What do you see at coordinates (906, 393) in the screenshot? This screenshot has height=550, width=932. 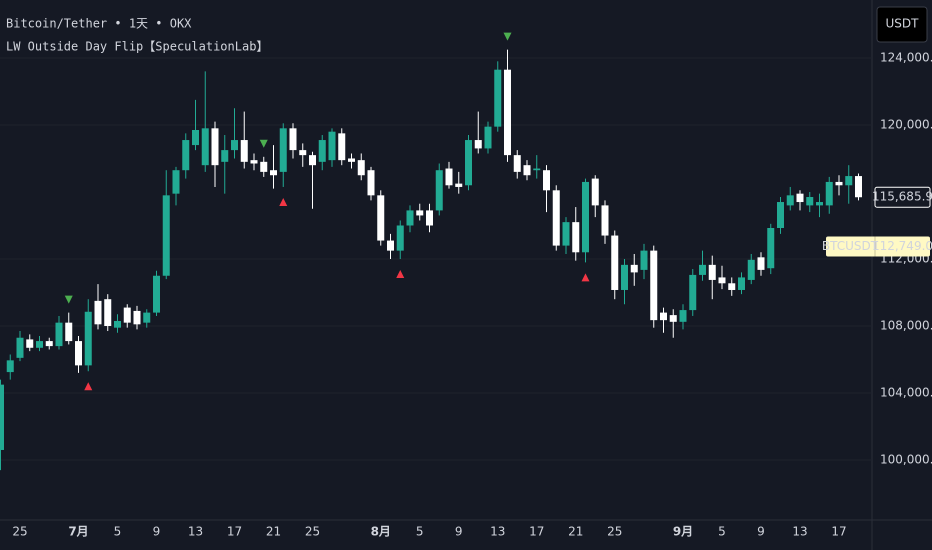 I see `y-tick-label: 104,000.0` at bounding box center [906, 393].